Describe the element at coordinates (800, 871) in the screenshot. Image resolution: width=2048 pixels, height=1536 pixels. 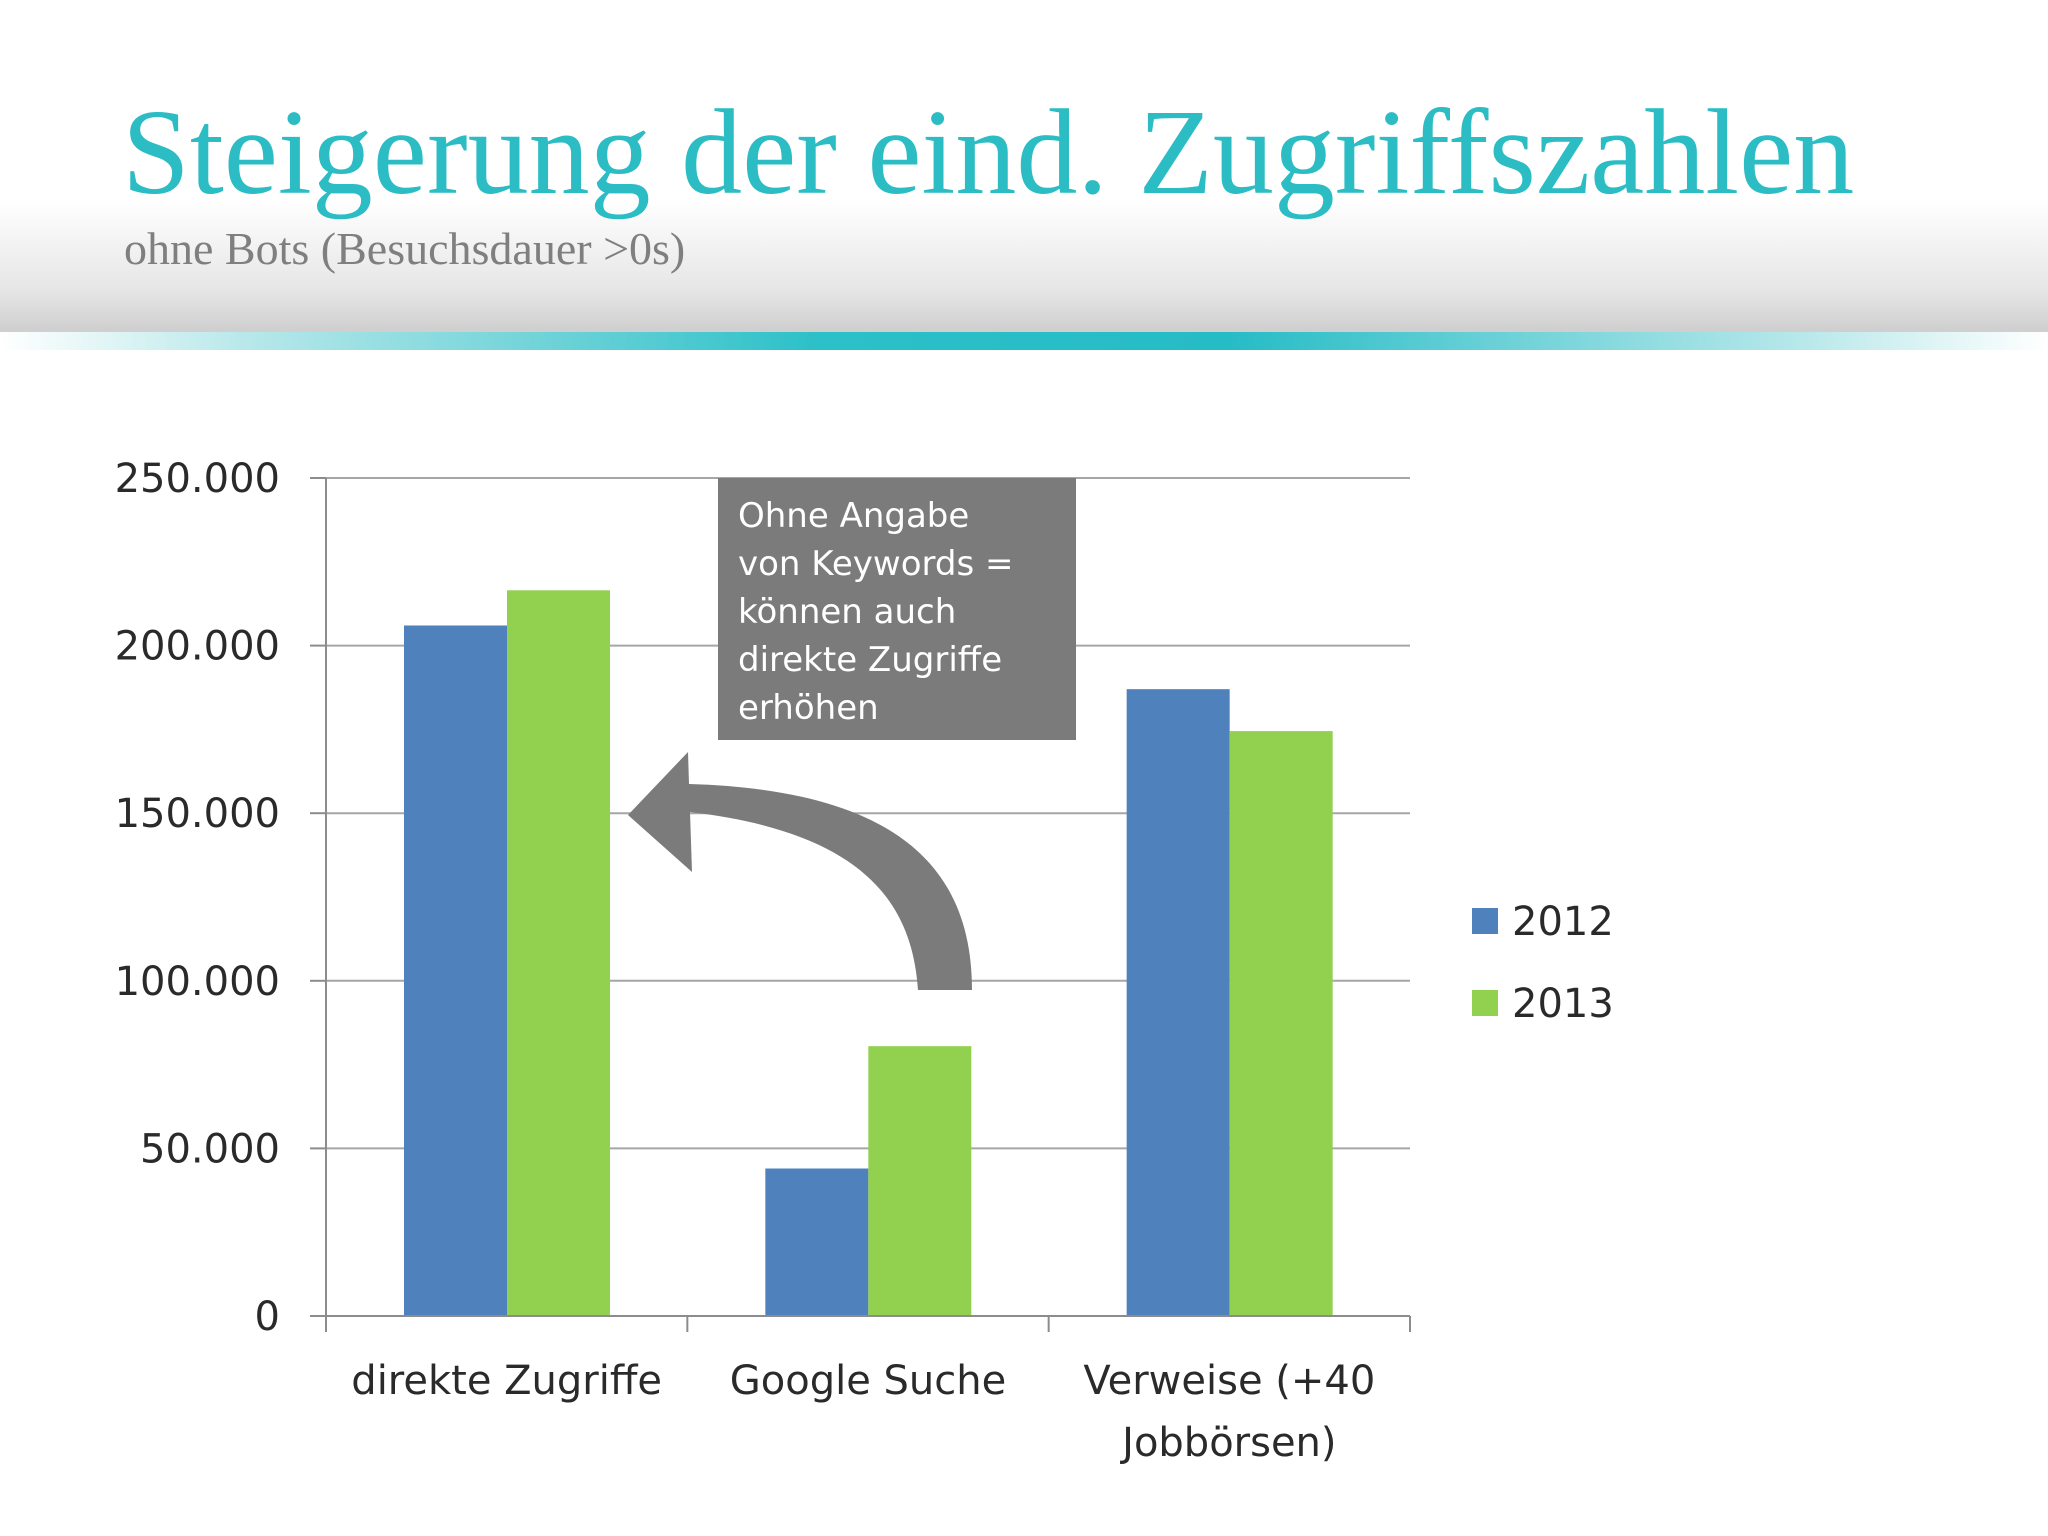
I see `curved-arrow-left-icon` at that location.